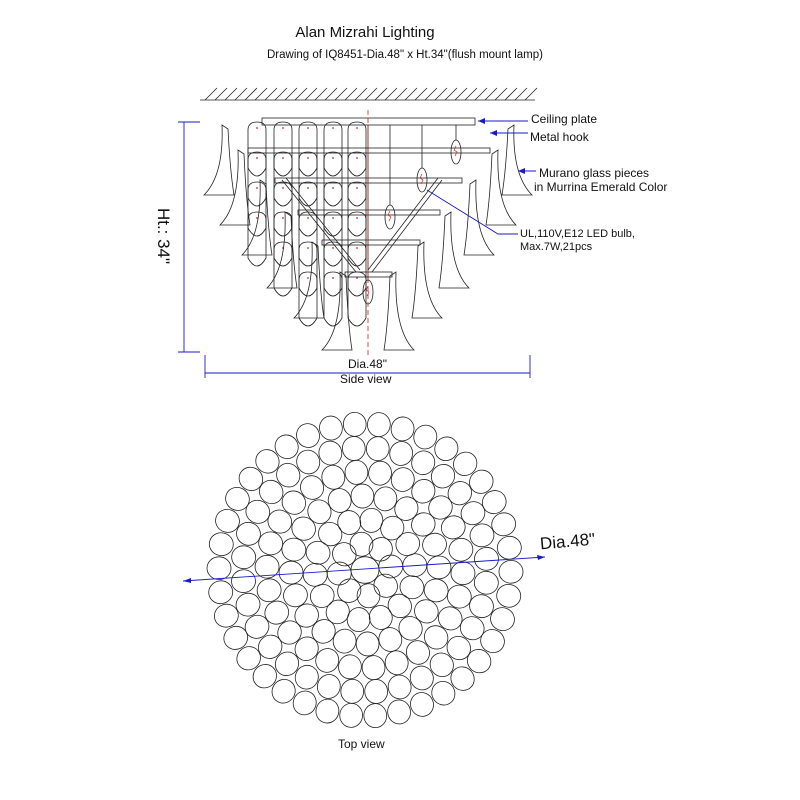 Image resolution: width=800 pixels, height=800 pixels. I want to click on side-height-label: Ht.: 34", so click(164, 236).